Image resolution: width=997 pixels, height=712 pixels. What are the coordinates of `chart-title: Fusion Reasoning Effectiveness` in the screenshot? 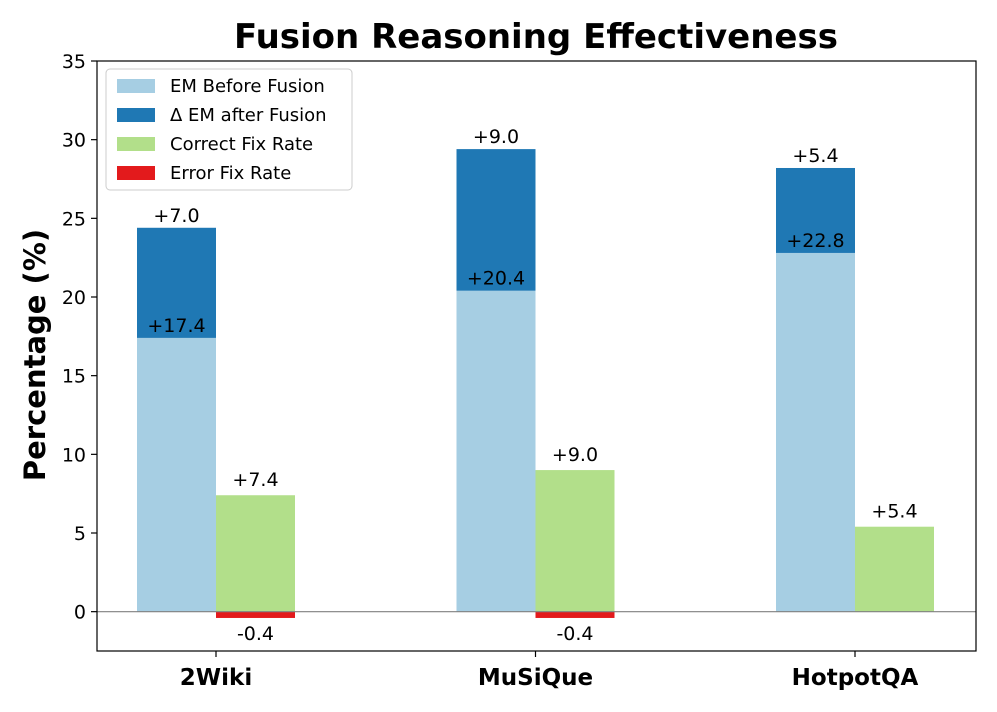 It's located at (536, 37).